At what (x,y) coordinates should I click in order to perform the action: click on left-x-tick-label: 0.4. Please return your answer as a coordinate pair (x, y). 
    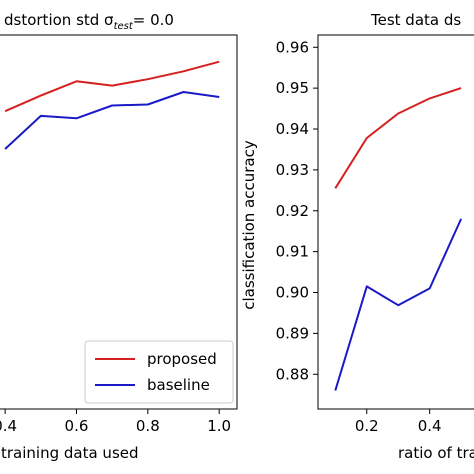
    Looking at the image, I should click on (8, 426).